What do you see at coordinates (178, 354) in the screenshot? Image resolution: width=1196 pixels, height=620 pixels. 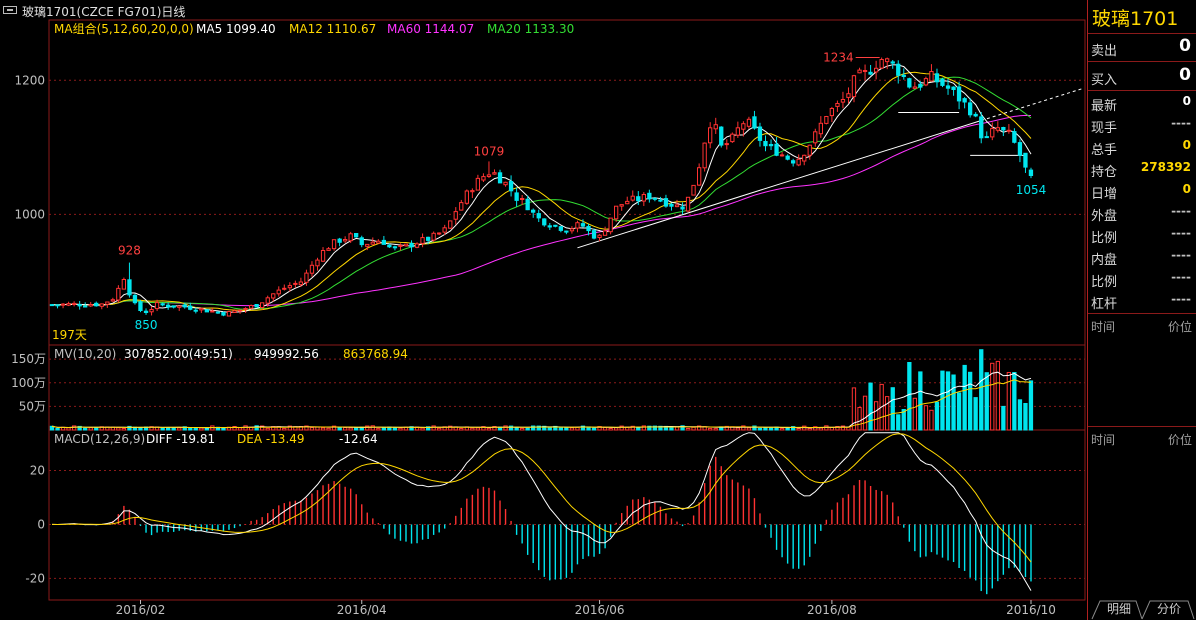 I see `volume-legend-value: 307852.00(49:51)` at bounding box center [178, 354].